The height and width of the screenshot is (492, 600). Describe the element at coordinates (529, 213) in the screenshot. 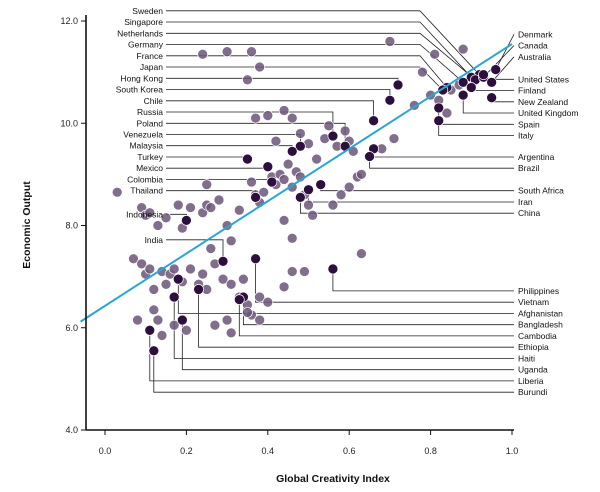

I see `country-label: China` at that location.